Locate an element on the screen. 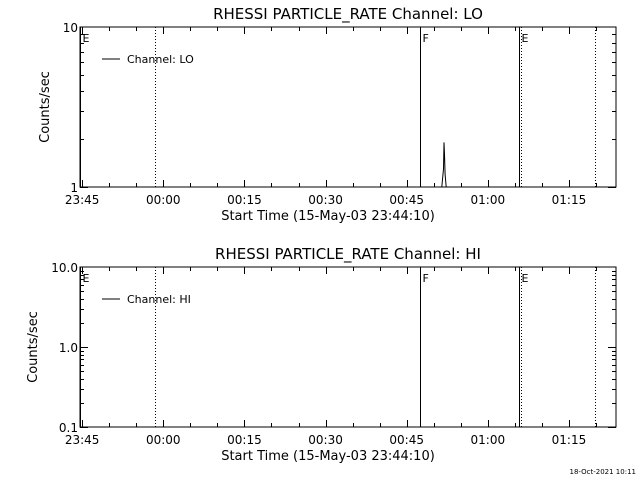 Image resolution: width=640 pixels, height=484 pixels. y-tick-label-1-2: 10.0 is located at coordinates (64, 268).